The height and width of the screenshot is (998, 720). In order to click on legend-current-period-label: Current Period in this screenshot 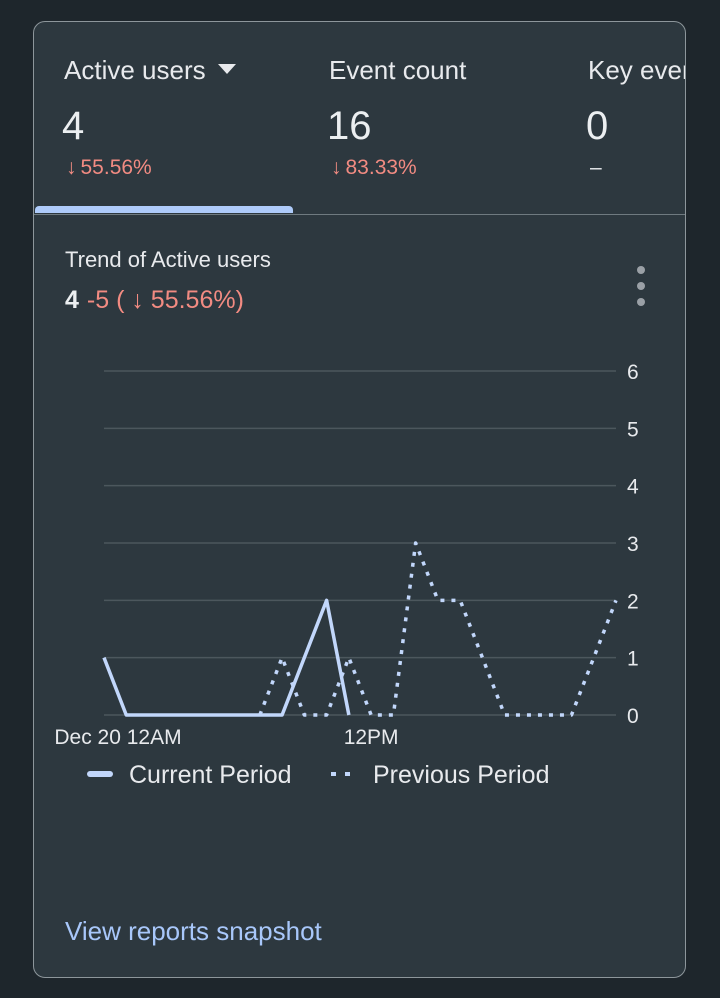, I will do `click(210, 775)`.